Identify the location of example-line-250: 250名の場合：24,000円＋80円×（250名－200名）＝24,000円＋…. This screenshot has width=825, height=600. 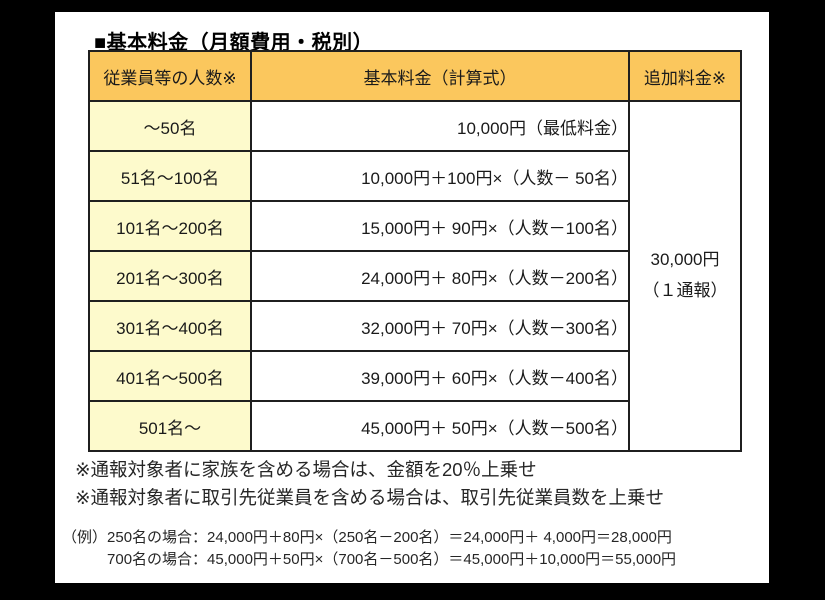
(389, 537).